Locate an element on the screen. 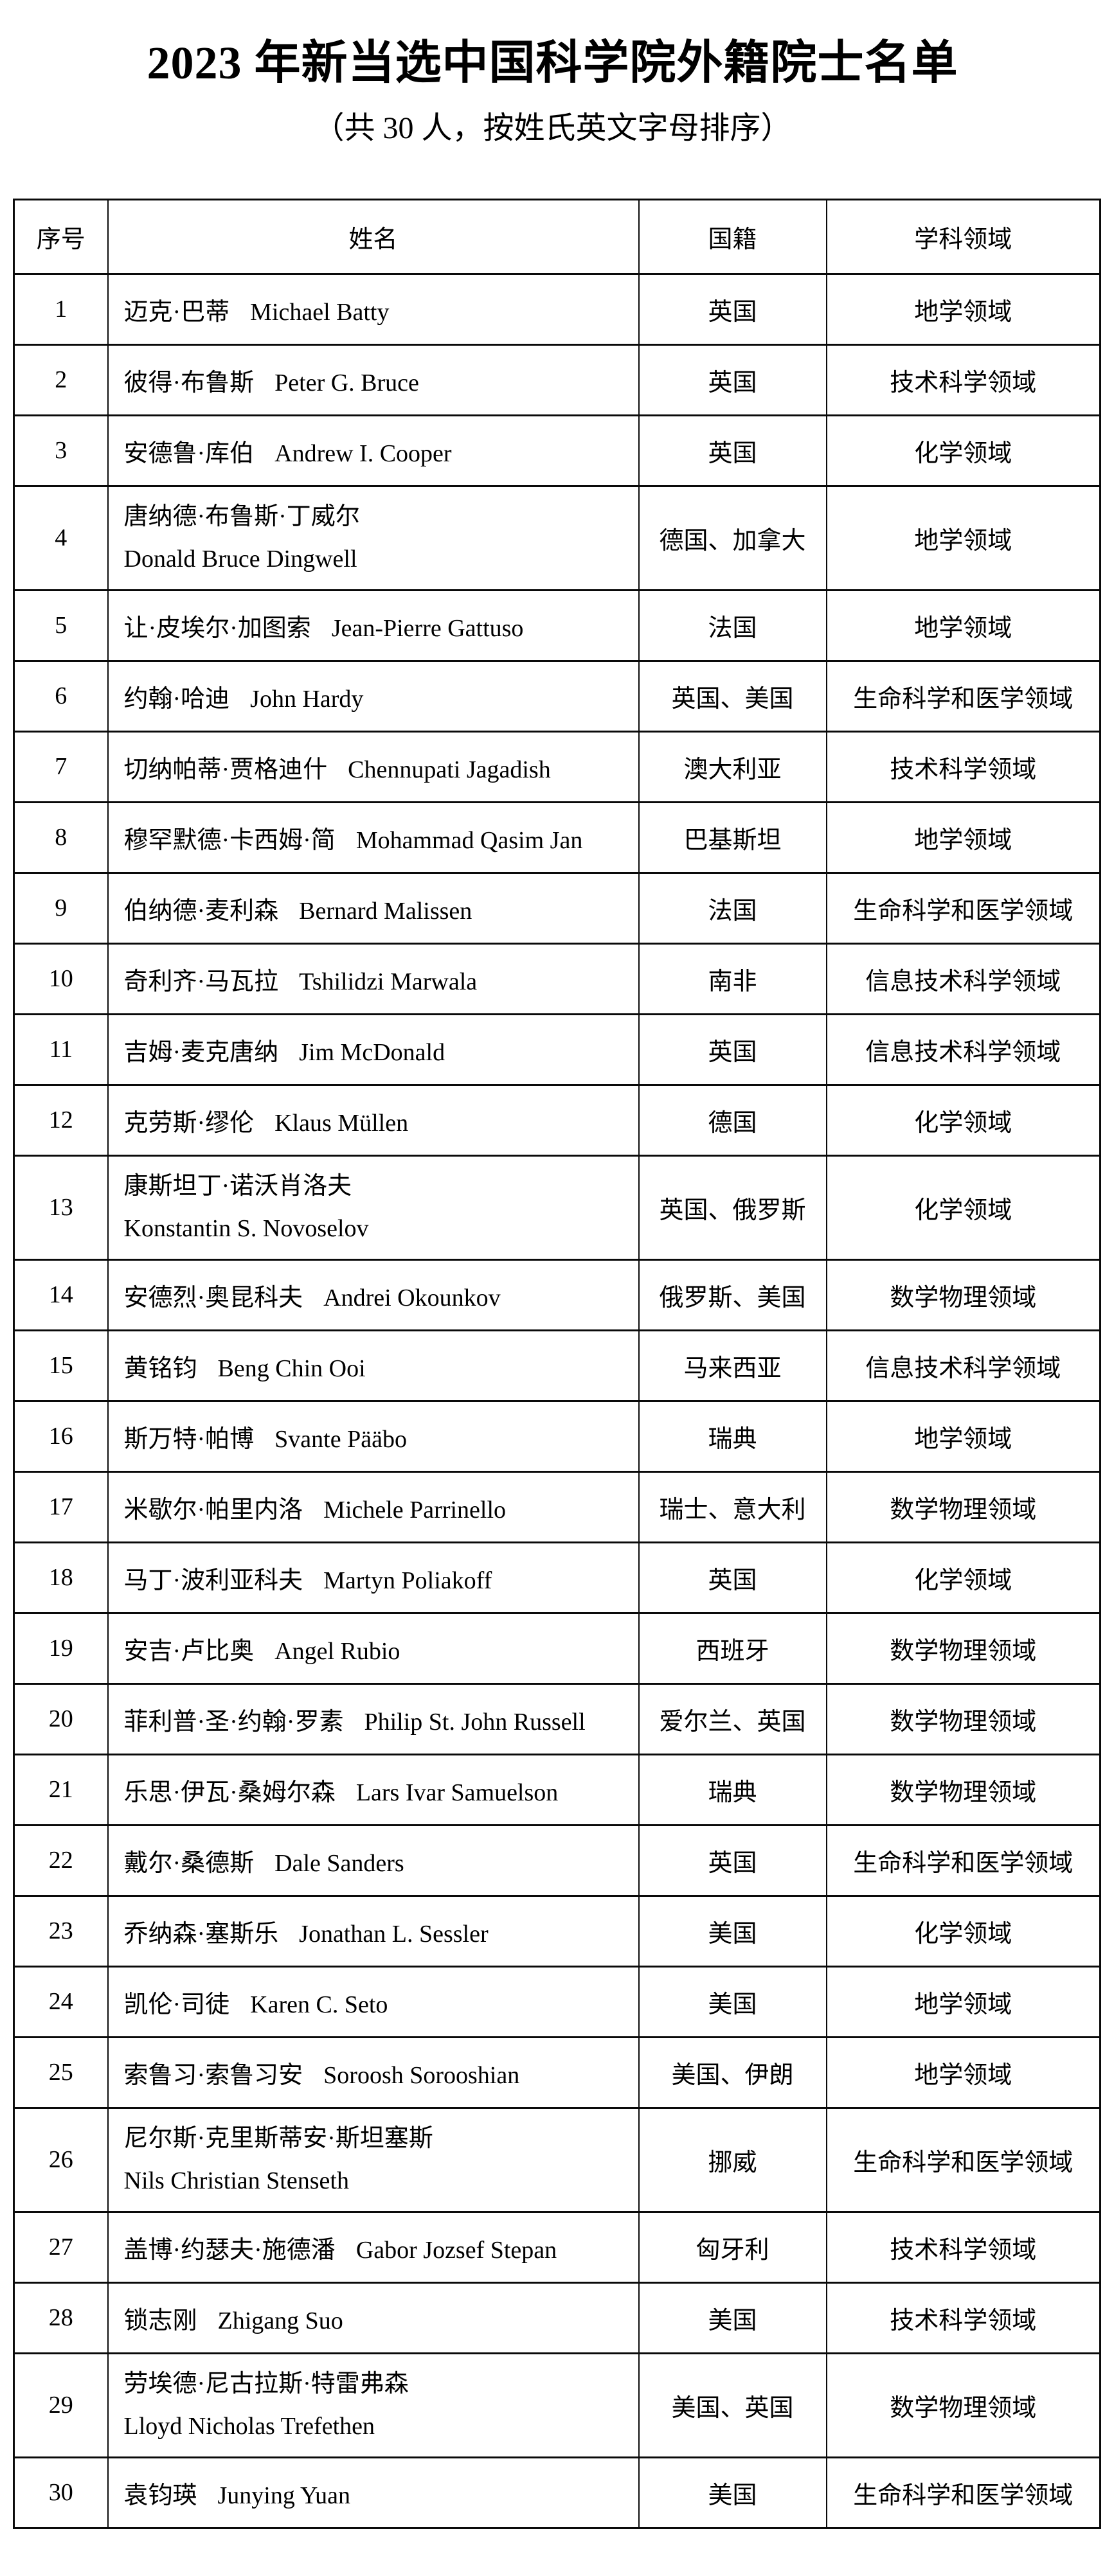  name-english: Soroosh Sorooshian is located at coordinates (421, 2075).